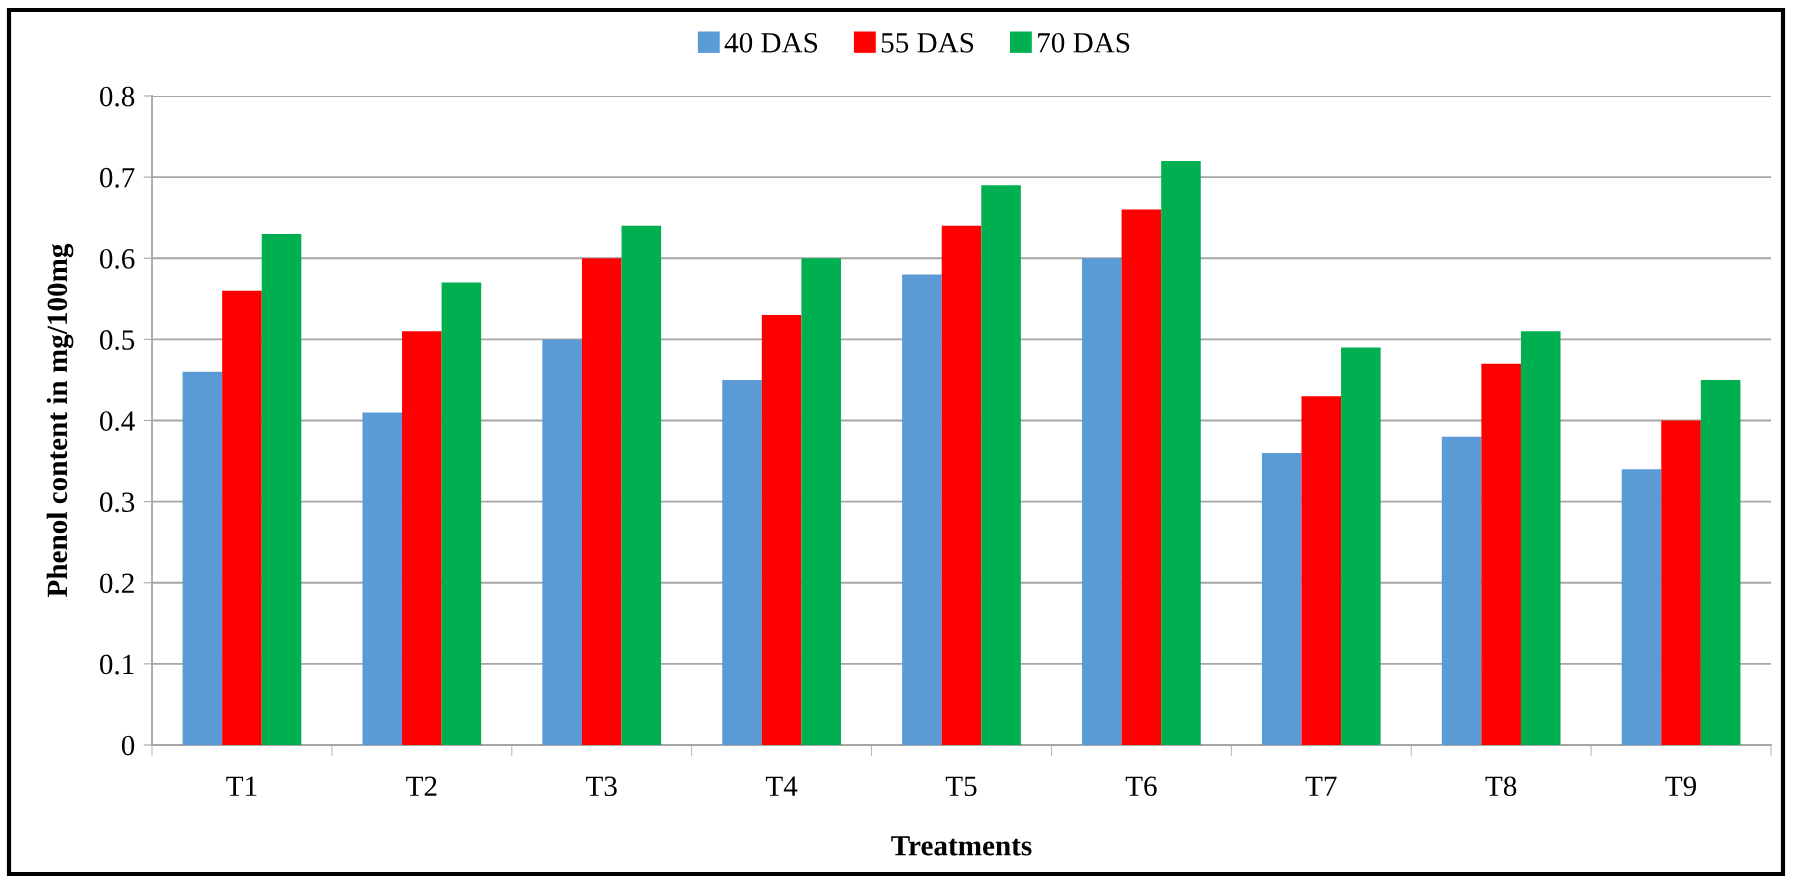  Describe the element at coordinates (117, 96) in the screenshot. I see `y-tick-label: 0.8` at that location.